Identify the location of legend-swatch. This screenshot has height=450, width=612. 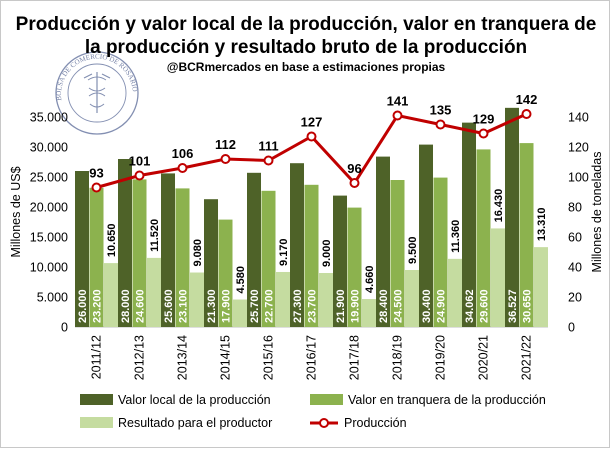
(326, 399).